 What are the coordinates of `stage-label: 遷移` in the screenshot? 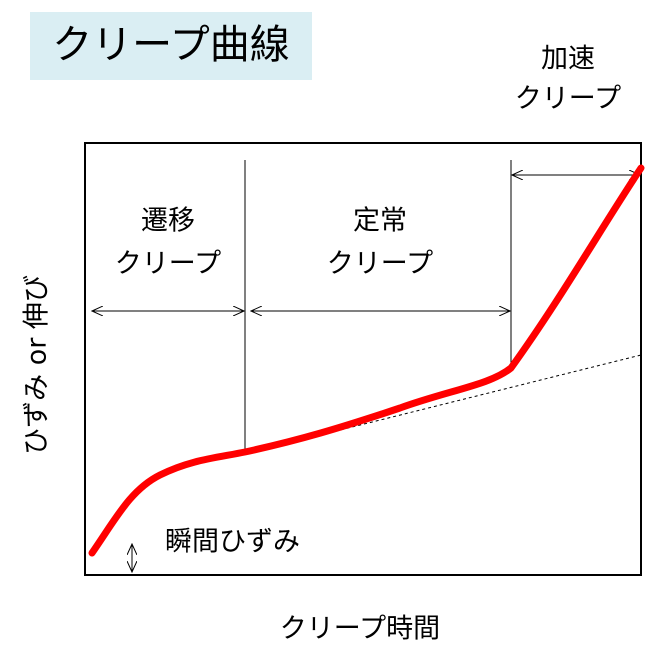 It's located at (168, 221).